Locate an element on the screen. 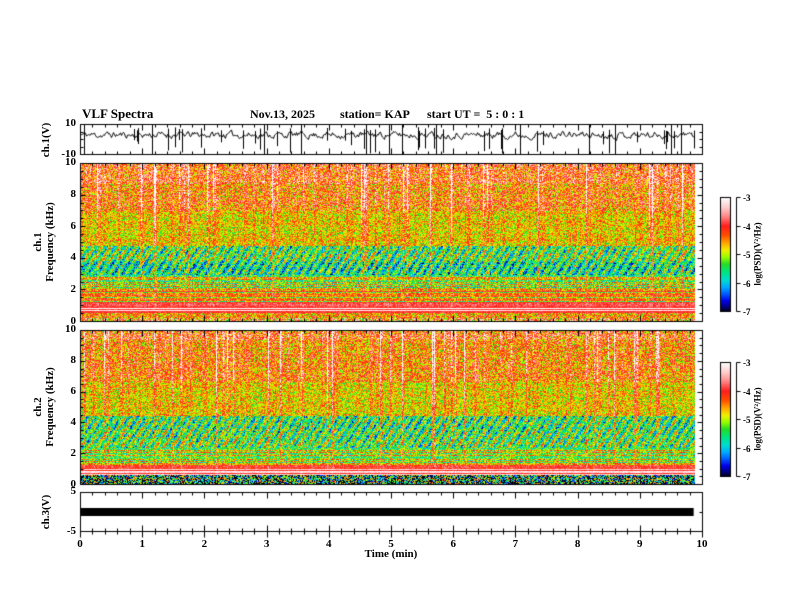  ch2-frequency-axis-label: ch.2 Frequency (kHz) is located at coordinates (44, 407).